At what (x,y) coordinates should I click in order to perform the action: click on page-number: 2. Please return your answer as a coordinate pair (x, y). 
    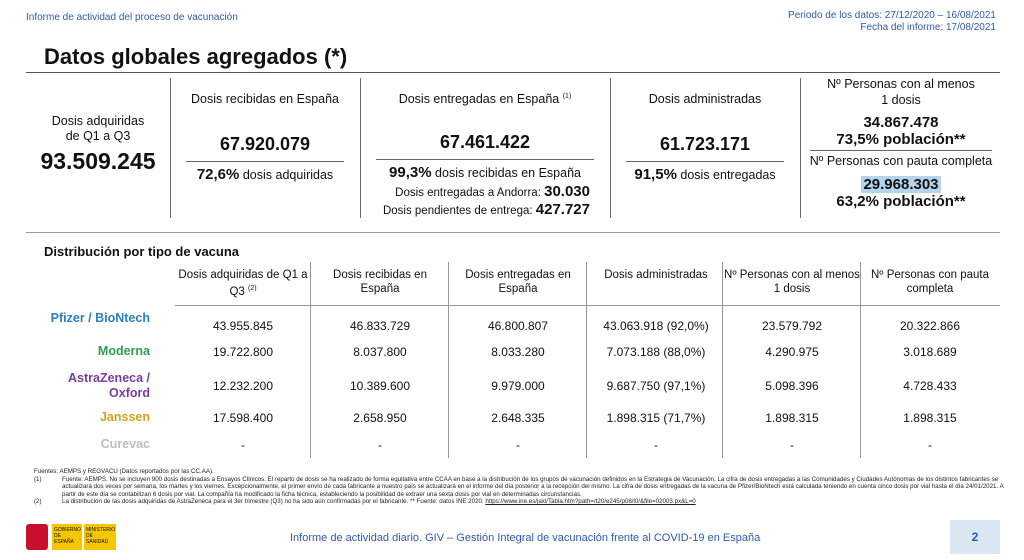
    Looking at the image, I should click on (975, 537).